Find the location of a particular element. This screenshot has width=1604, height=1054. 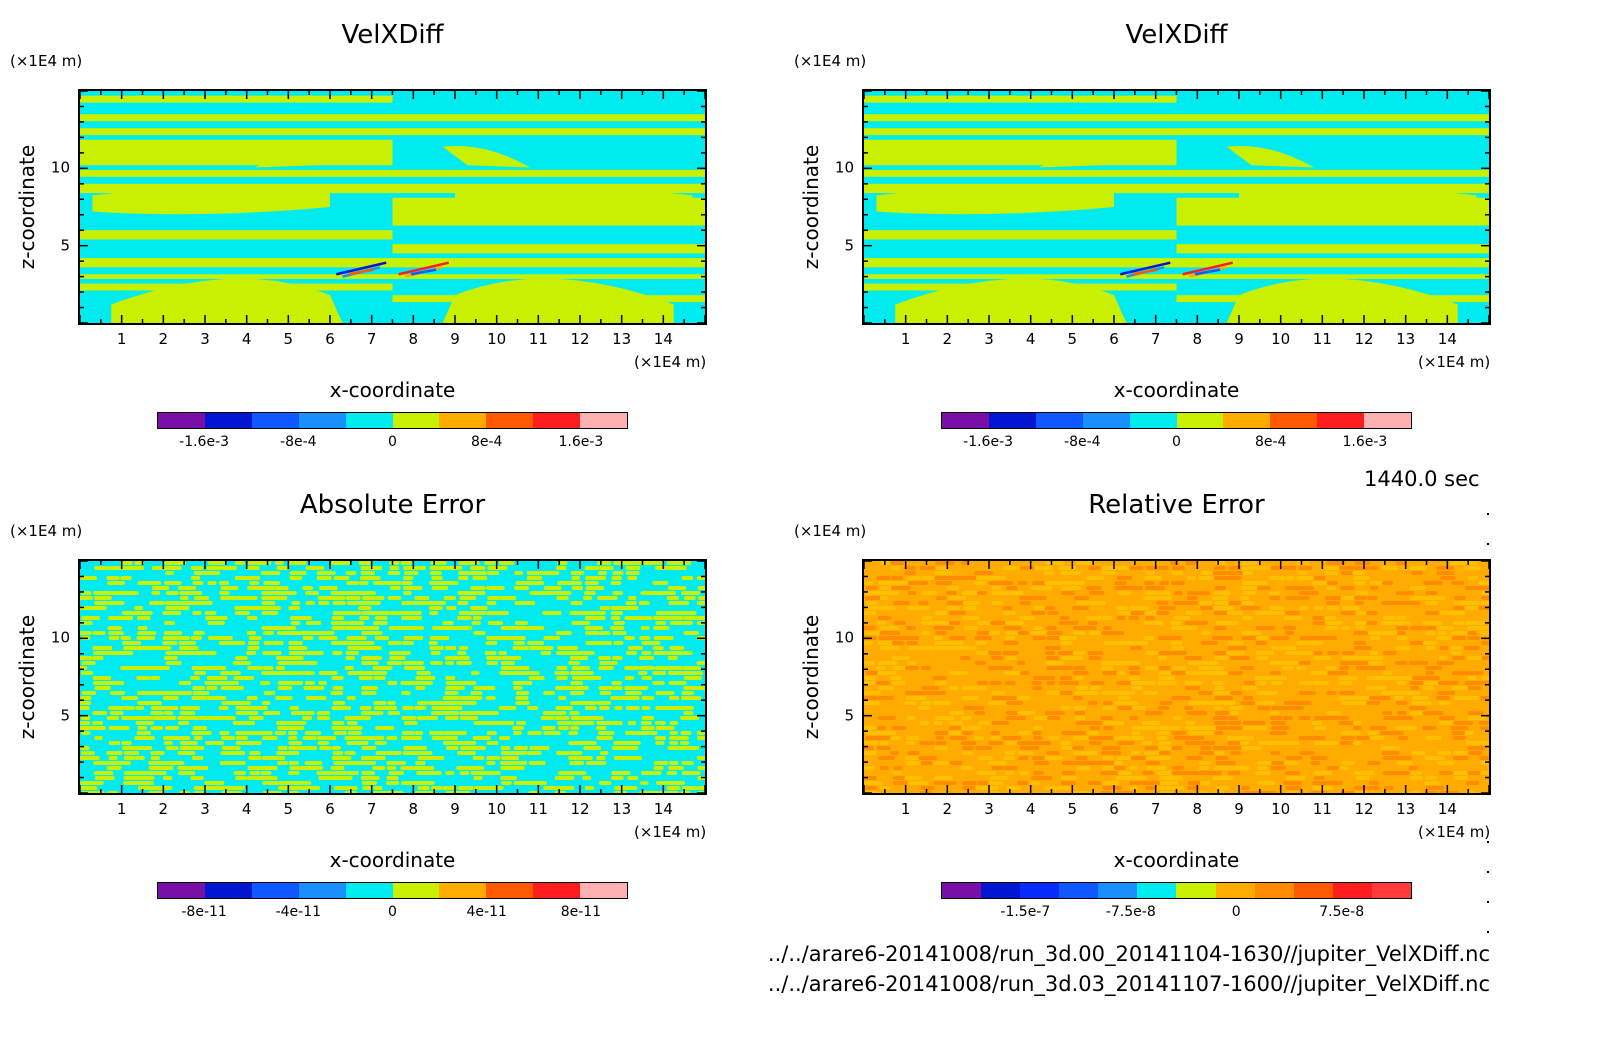

x-tick-label: 6 is located at coordinates (1114, 339).